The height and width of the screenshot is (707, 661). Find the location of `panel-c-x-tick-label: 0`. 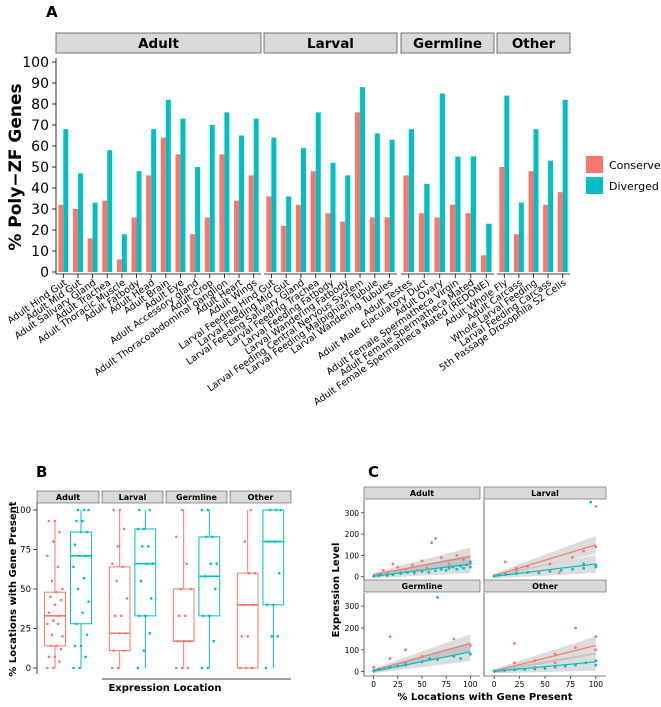

panel-c-x-tick-label: 0 is located at coordinates (373, 684).